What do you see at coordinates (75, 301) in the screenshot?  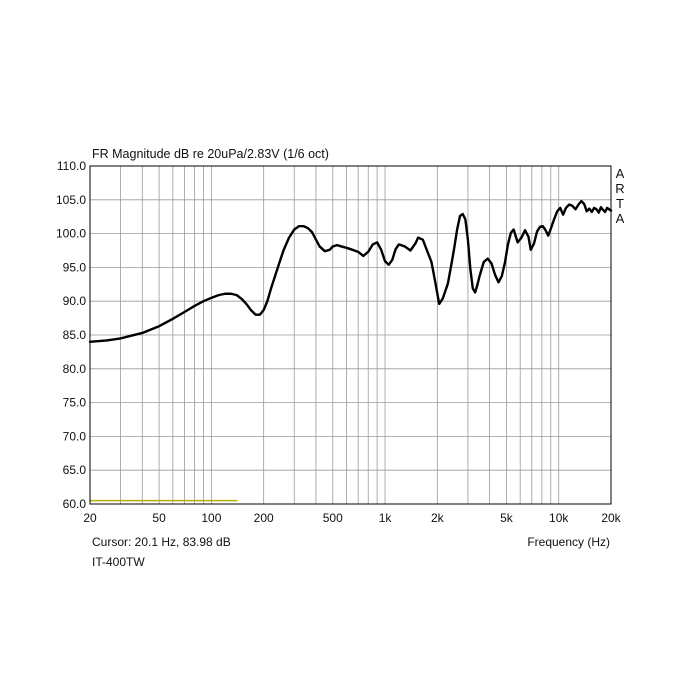 I see `y-tick-label: 90.0` at bounding box center [75, 301].